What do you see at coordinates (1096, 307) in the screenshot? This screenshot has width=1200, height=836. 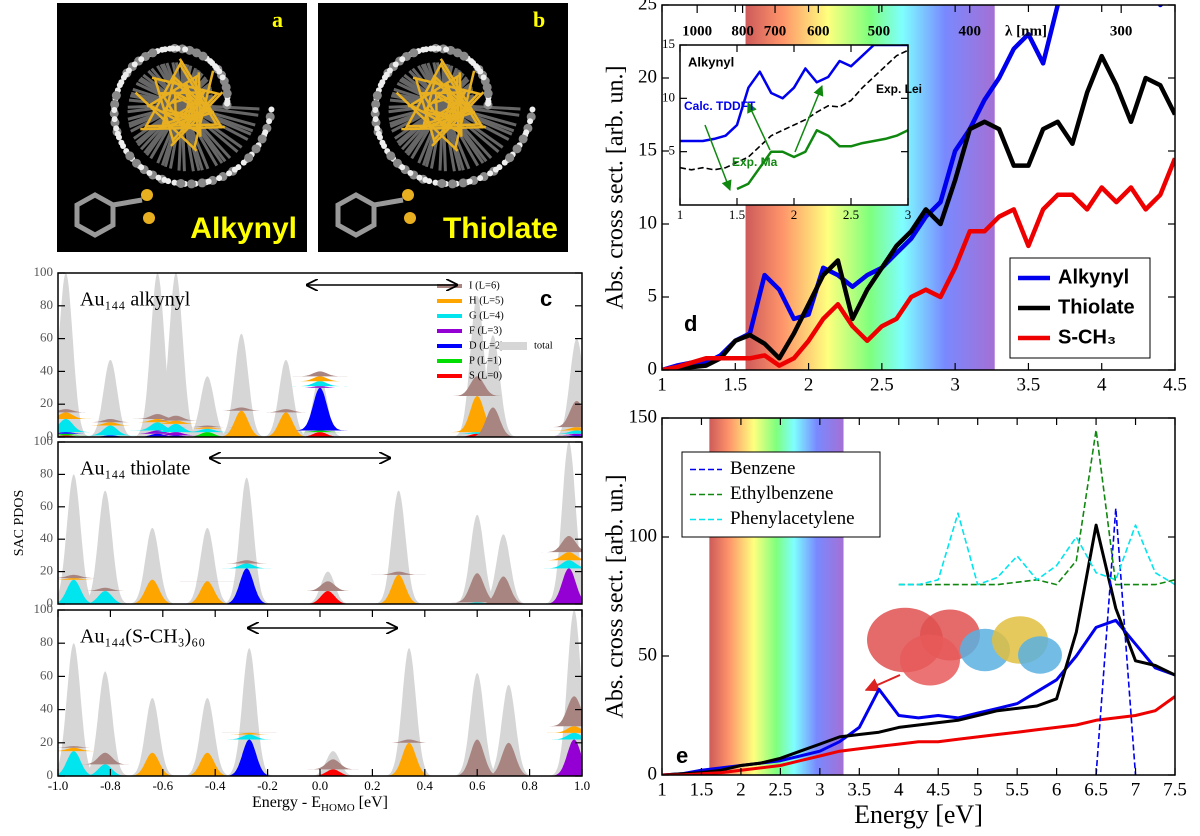 I see `legend-label: Thiolate` at bounding box center [1096, 307].